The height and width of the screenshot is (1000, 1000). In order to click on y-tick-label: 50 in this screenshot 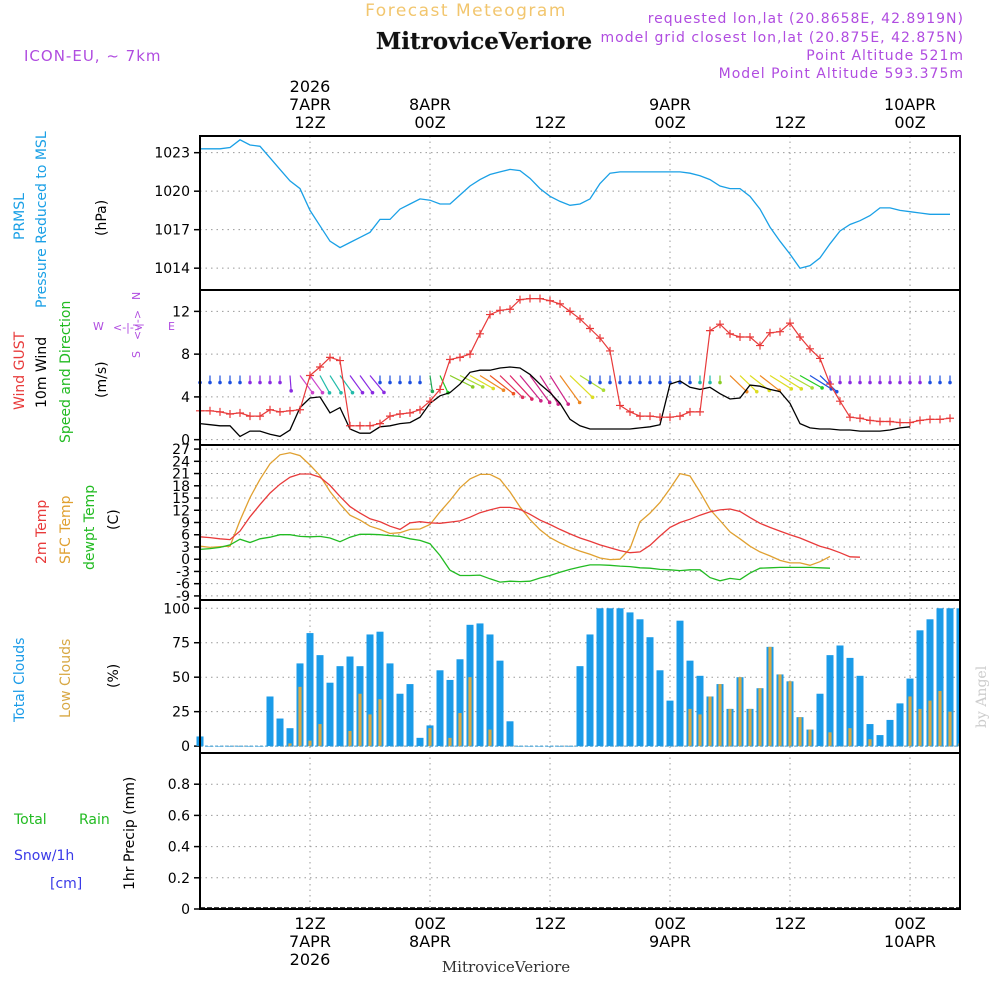, I will do `click(181, 678)`.